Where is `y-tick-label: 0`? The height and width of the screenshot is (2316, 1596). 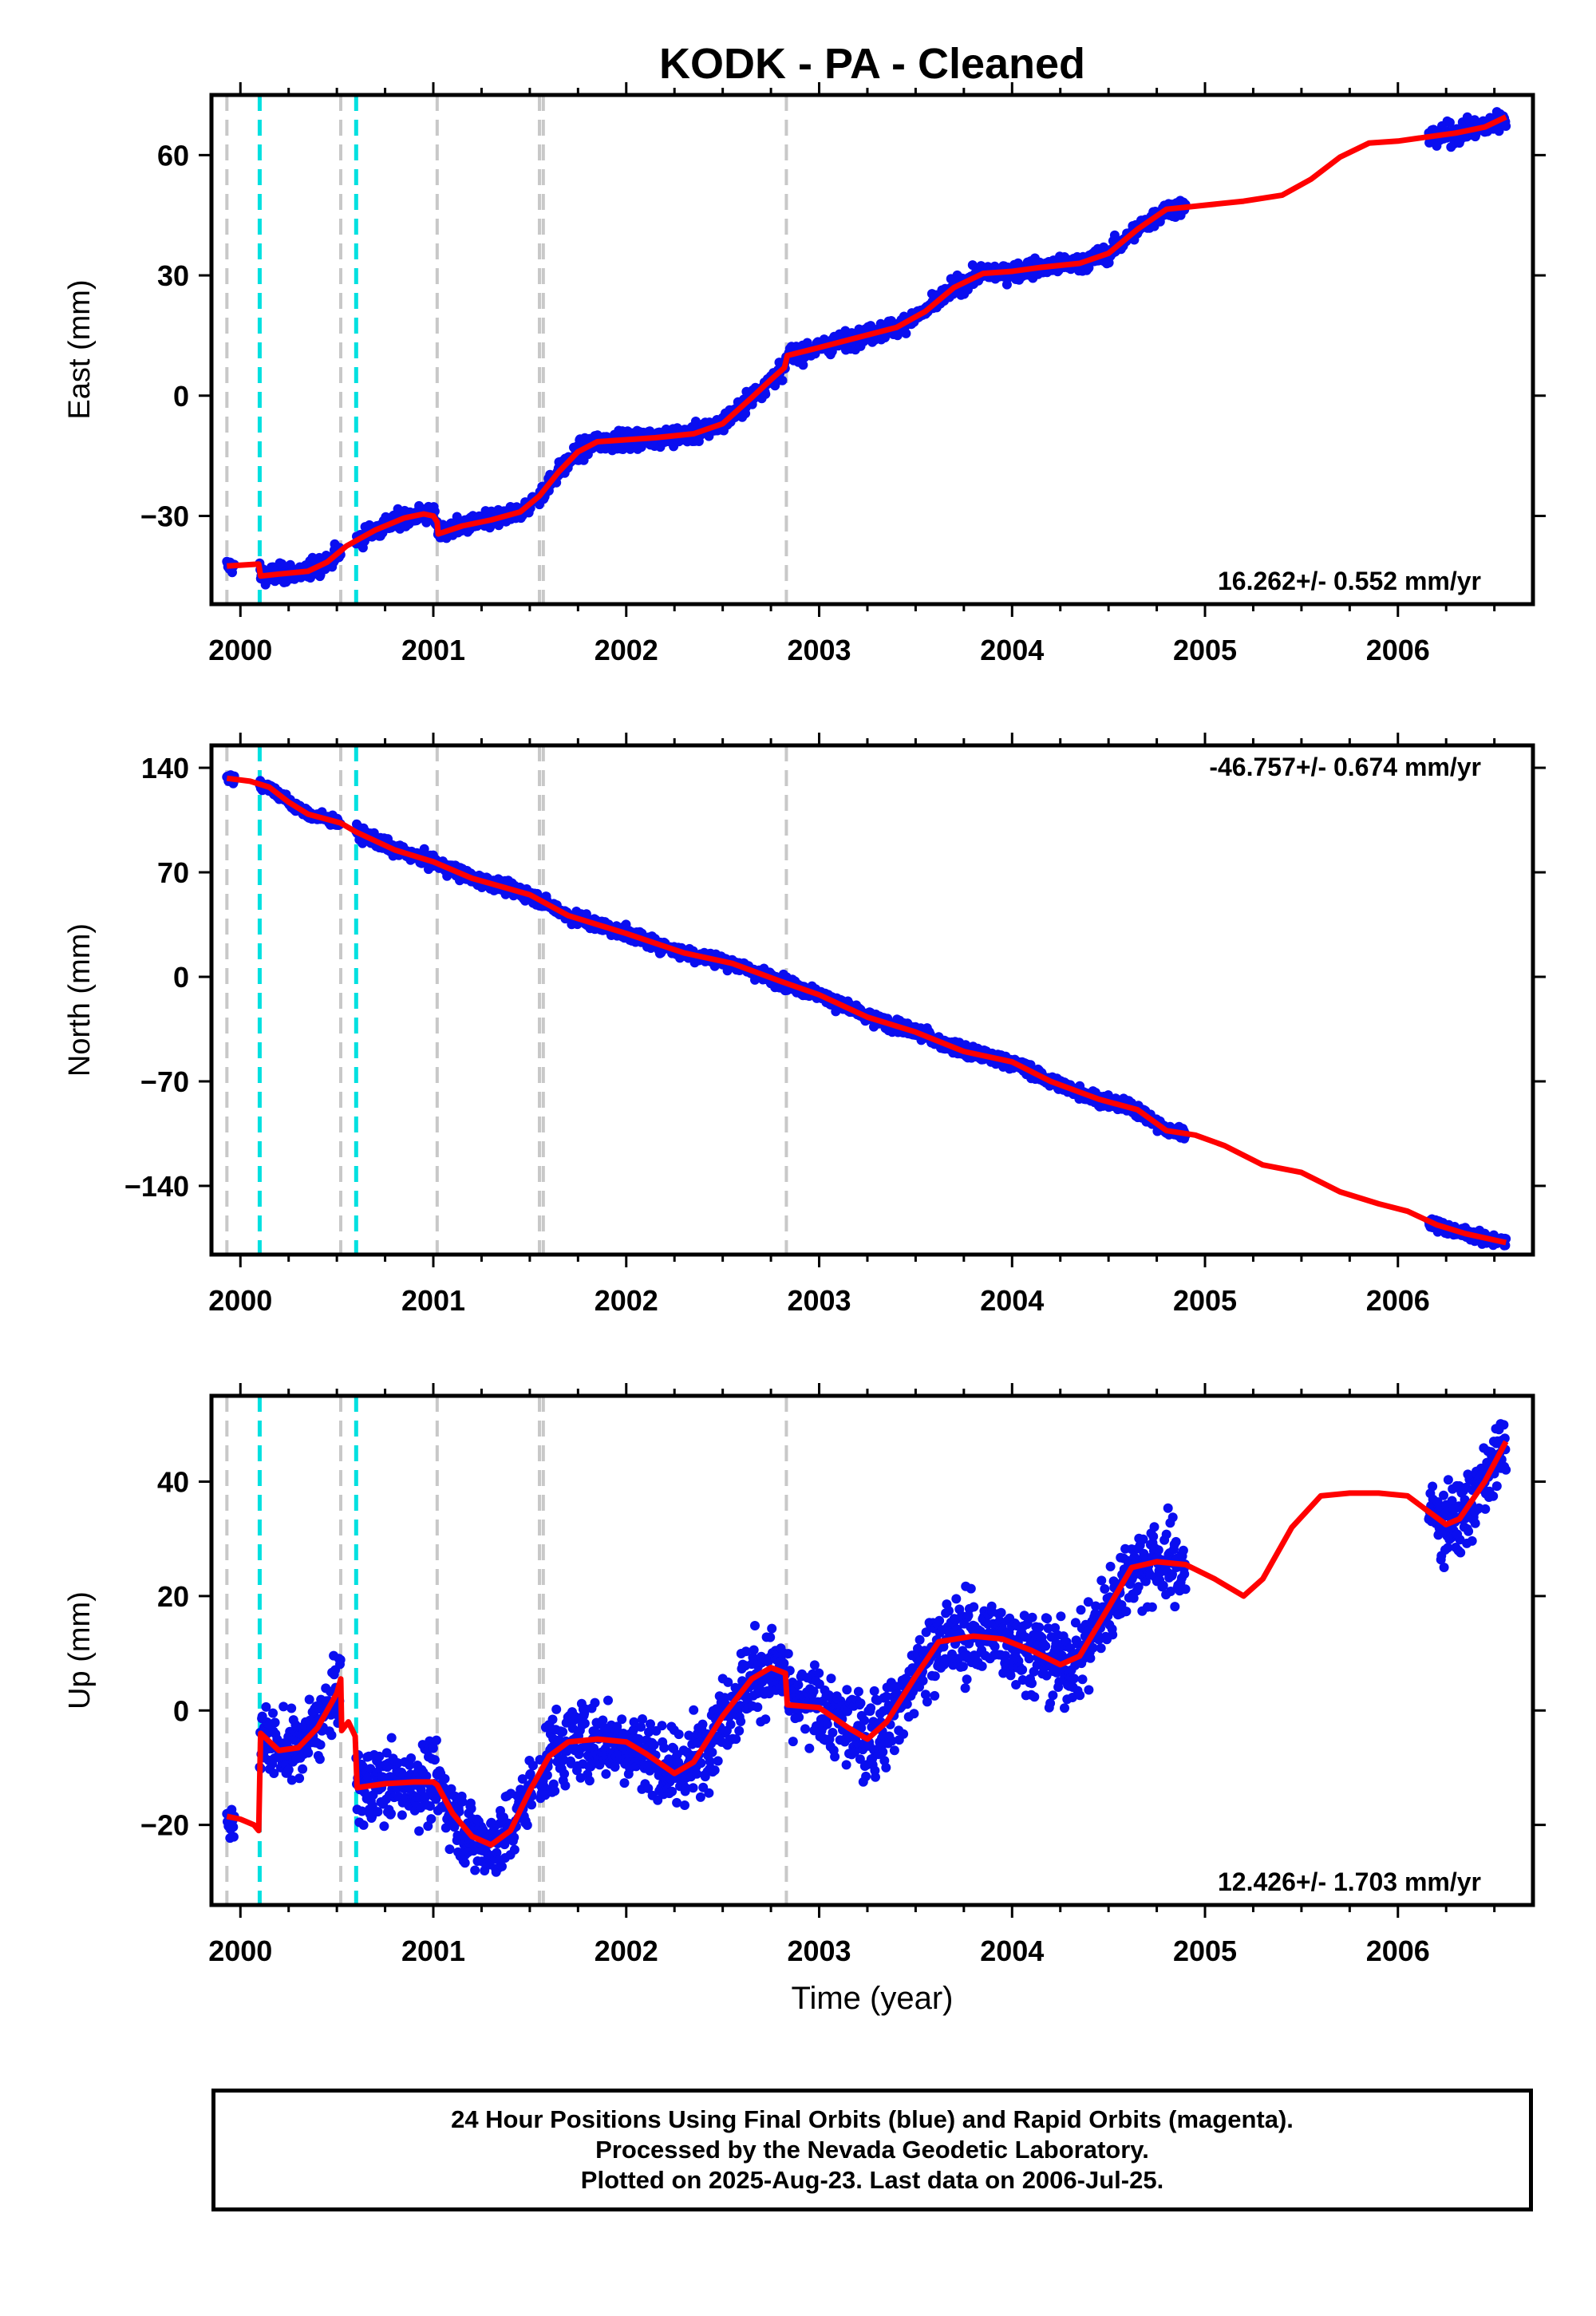 y-tick-label: 0 is located at coordinates (181, 396).